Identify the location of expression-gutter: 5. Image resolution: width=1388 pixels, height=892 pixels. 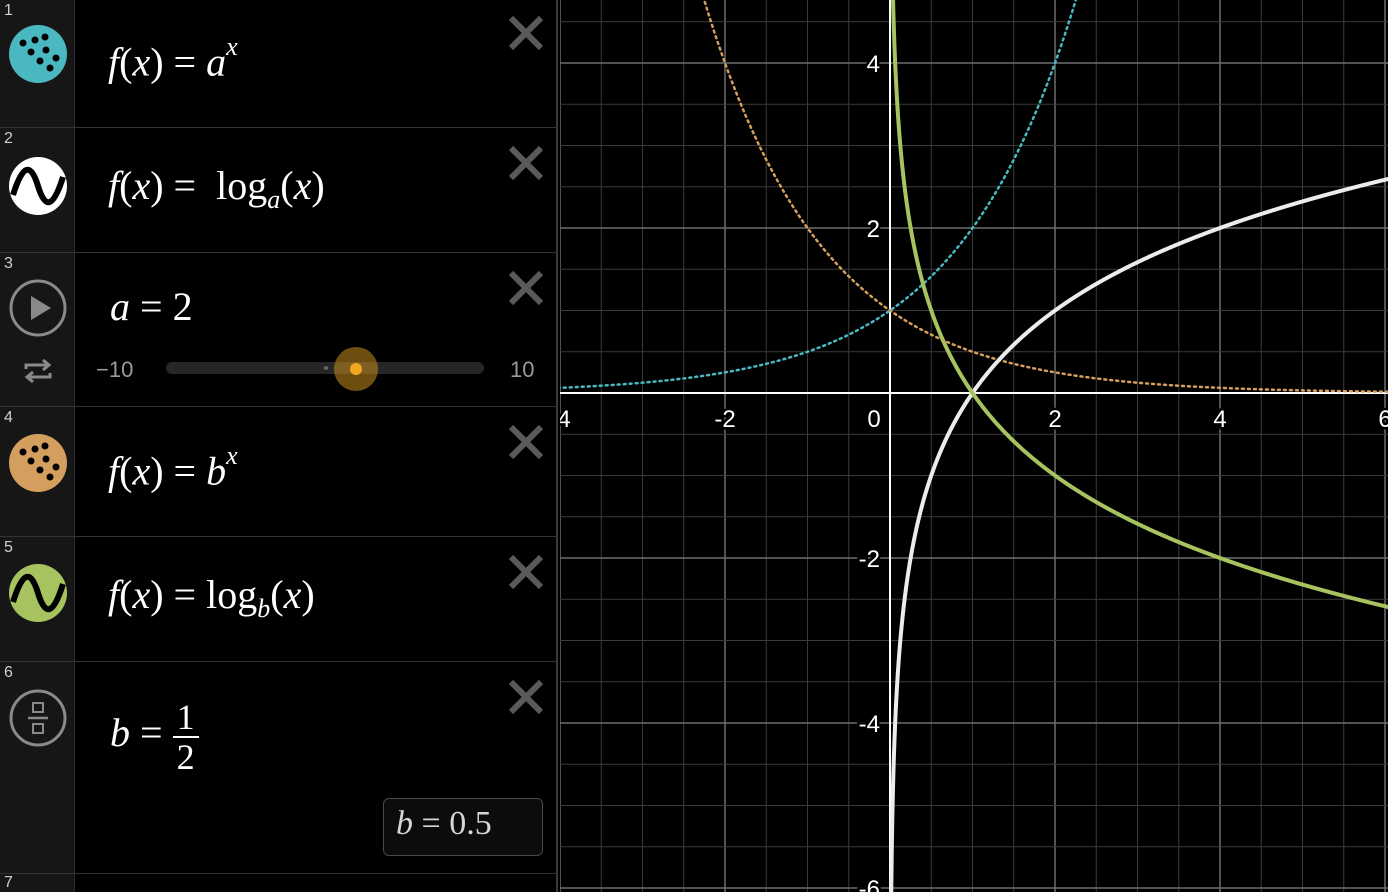
(37, 599).